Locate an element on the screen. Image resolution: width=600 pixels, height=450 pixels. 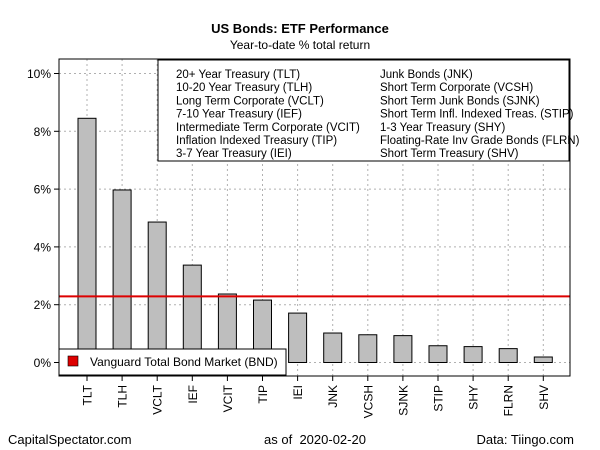
bar-sjnk is located at coordinates (403, 349).